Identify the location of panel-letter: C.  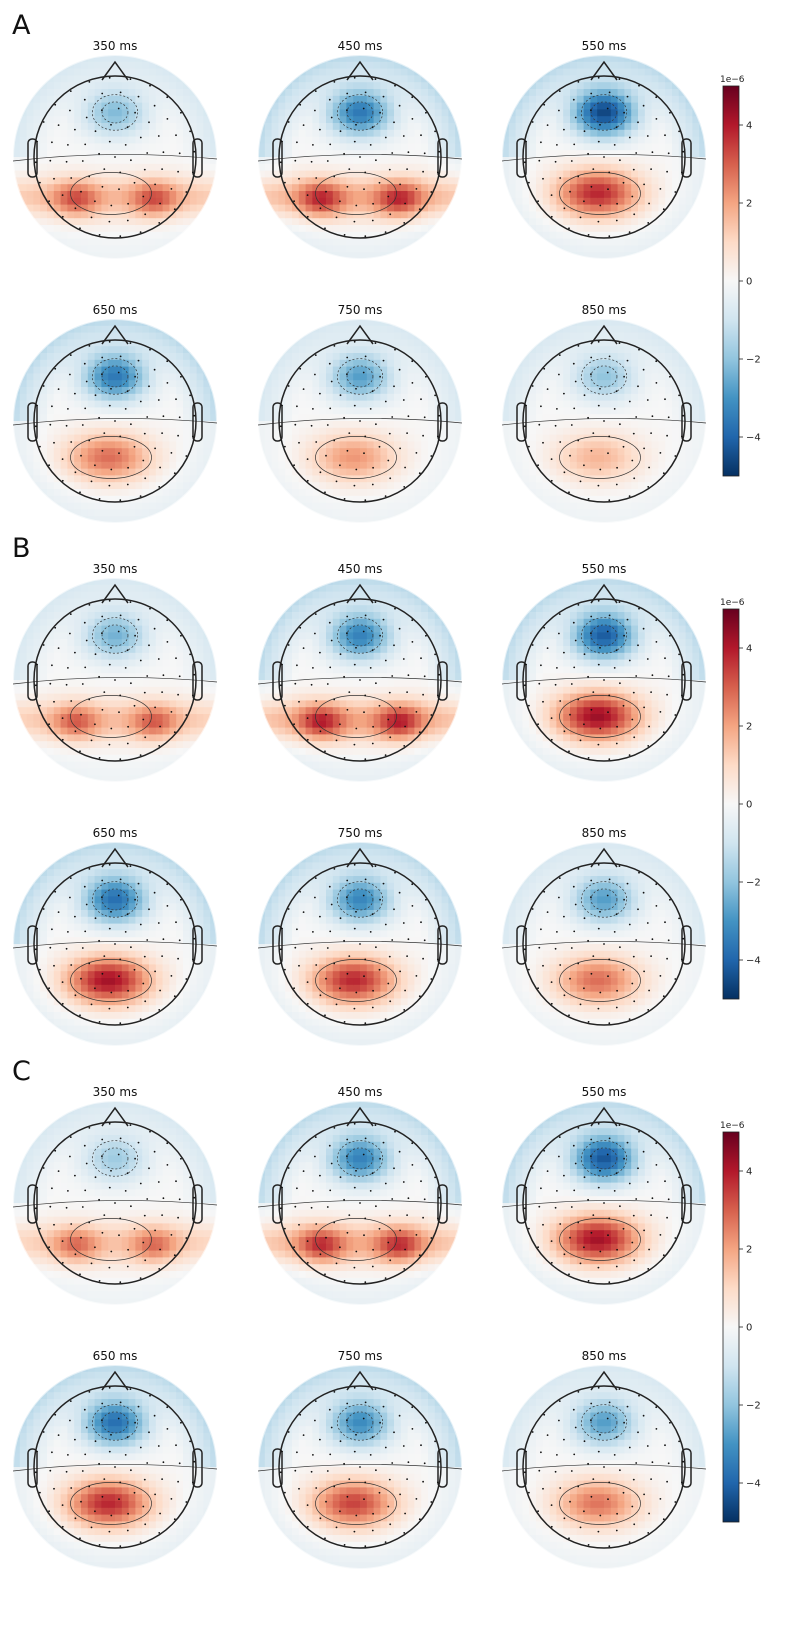
(21, 1071).